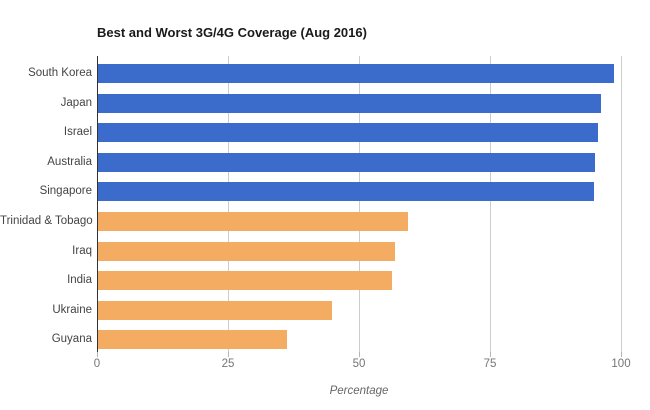  What do you see at coordinates (65, 191) in the screenshot?
I see `y-category-label-singapore: Singapore` at bounding box center [65, 191].